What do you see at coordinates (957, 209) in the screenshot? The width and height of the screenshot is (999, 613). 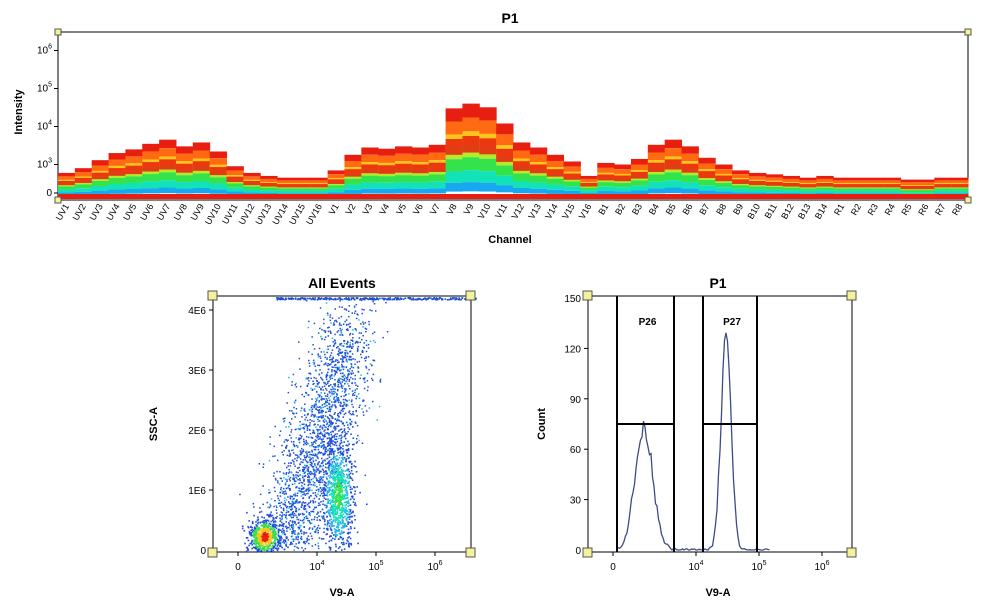 I see `heatmap-x-tick-label: R8` at bounding box center [957, 209].